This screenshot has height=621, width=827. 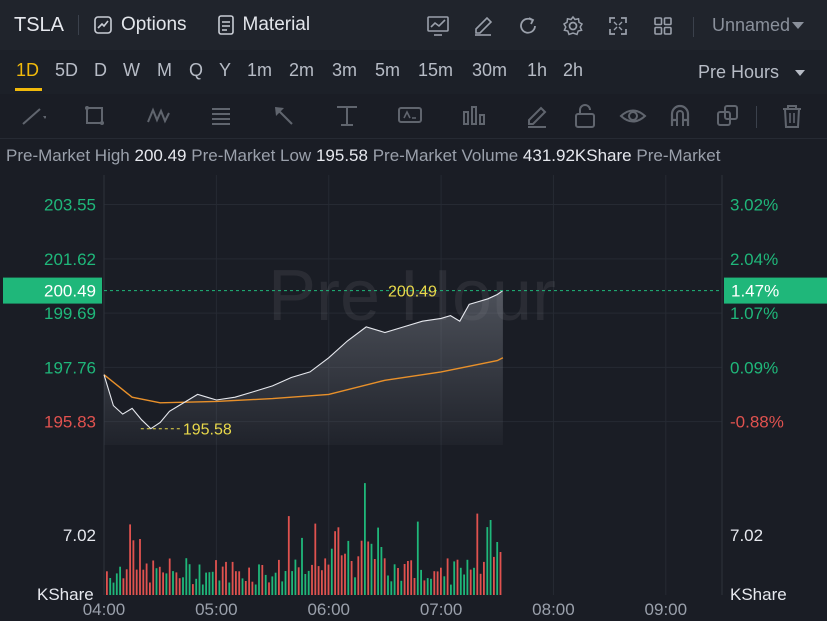 I want to click on current-price-tag, so click(x=52, y=290).